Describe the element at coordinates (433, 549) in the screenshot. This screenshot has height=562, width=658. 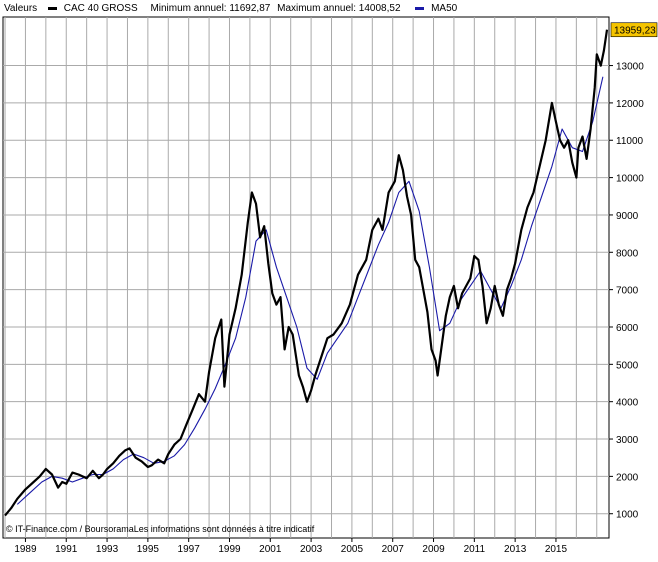
I see `x-tick-label: 2009` at that location.